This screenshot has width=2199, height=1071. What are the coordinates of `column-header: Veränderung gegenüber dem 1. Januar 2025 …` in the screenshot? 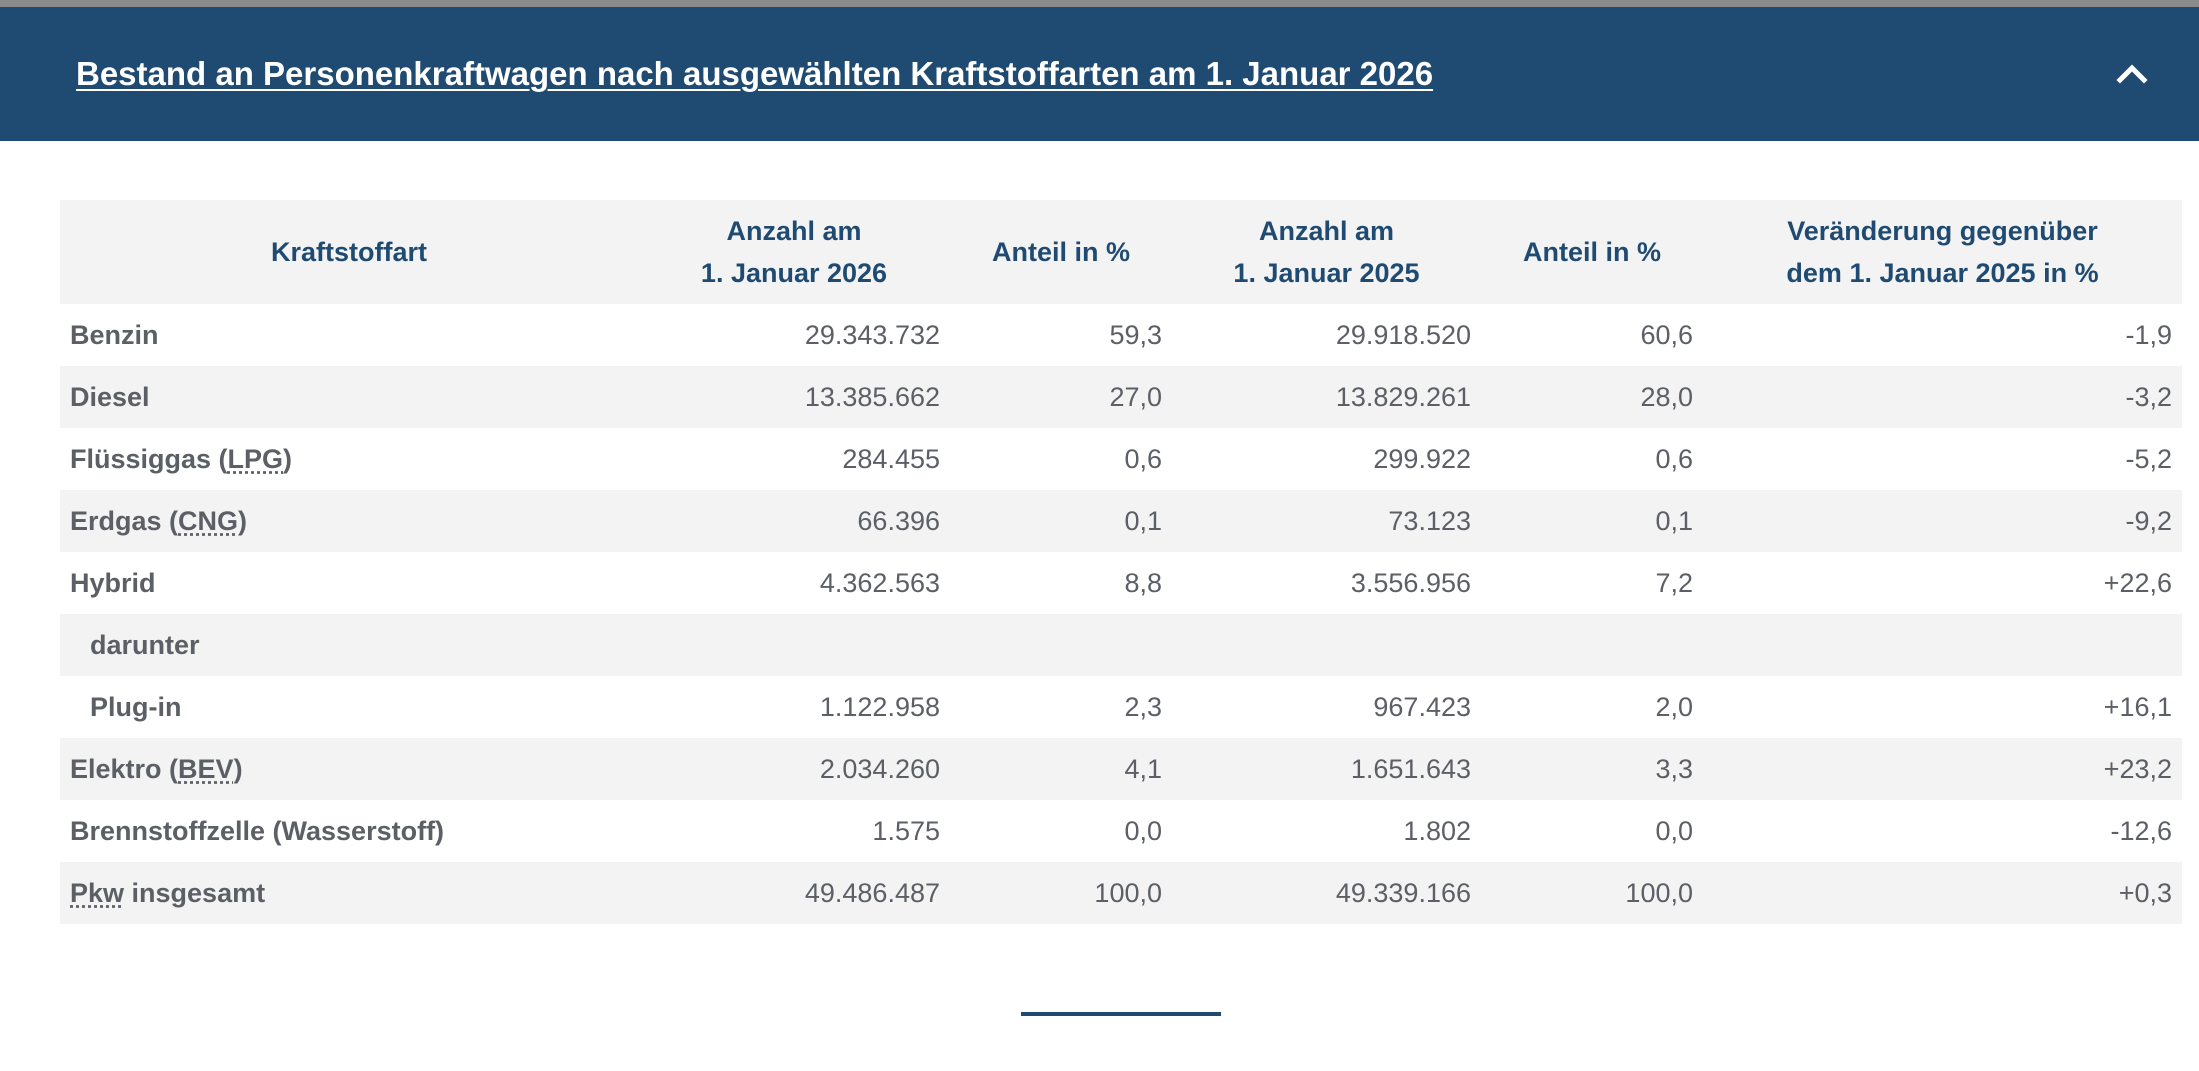 It's located at (1942, 252).